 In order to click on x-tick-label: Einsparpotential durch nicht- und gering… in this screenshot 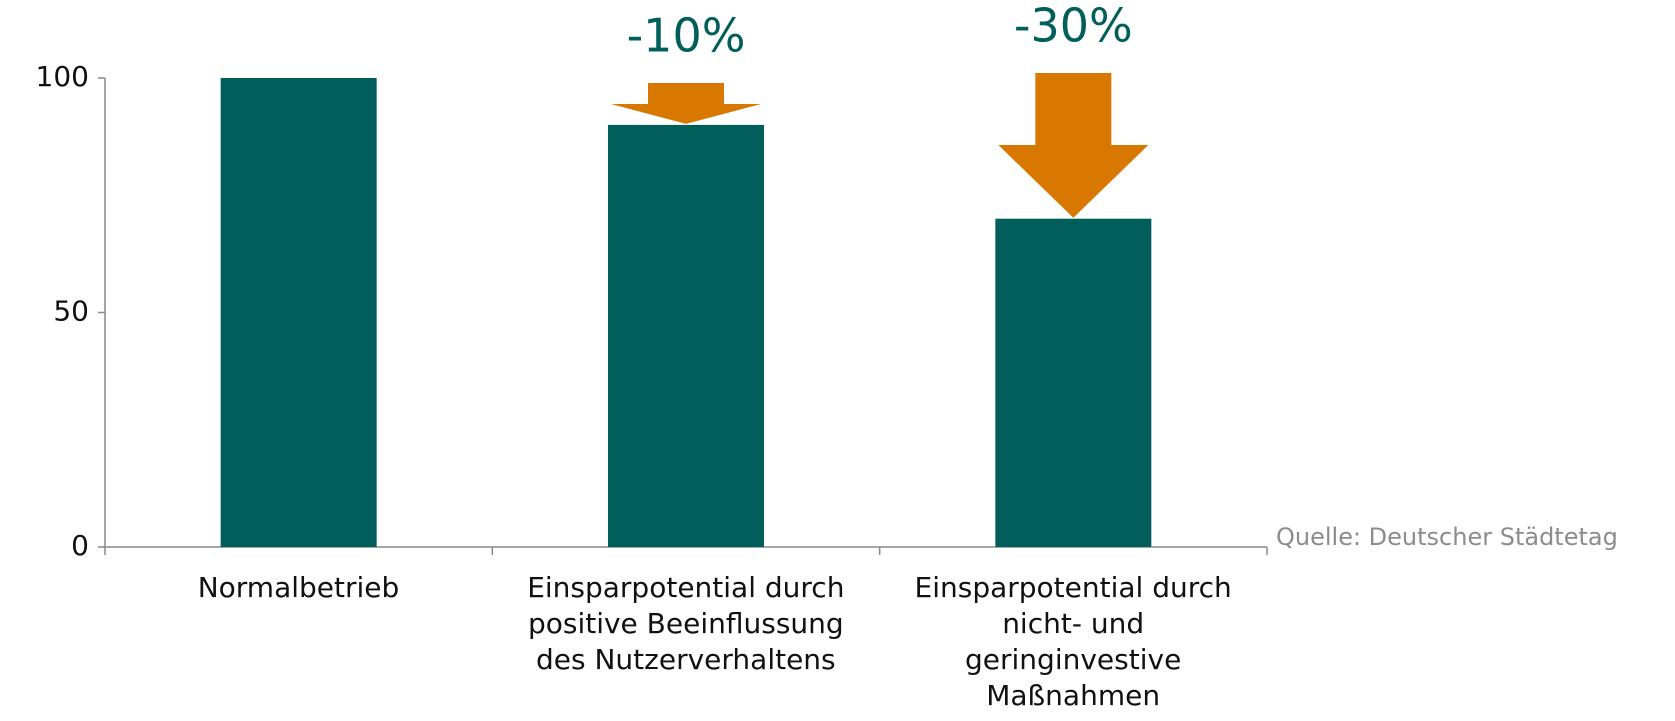, I will do `click(1073, 641)`.